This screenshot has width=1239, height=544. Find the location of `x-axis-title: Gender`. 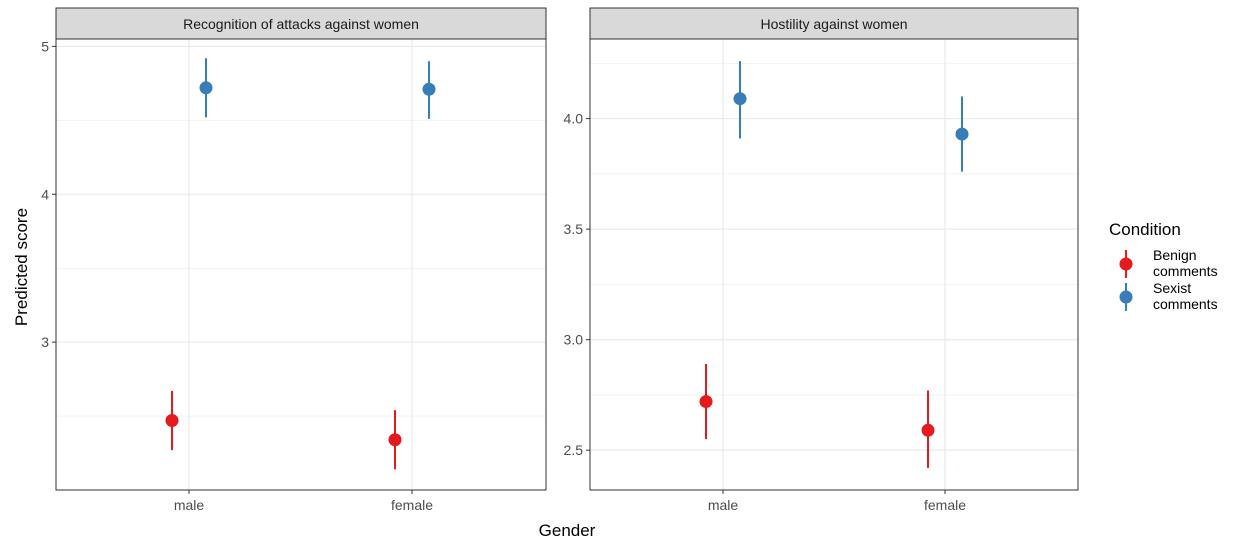

x-axis-title: Gender is located at coordinates (567, 530).